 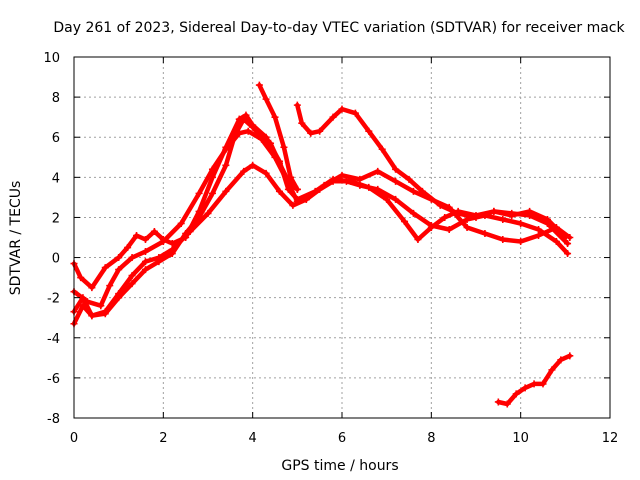 What do you see at coordinates (74, 438) in the screenshot?
I see `x-tick-label: 0` at bounding box center [74, 438].